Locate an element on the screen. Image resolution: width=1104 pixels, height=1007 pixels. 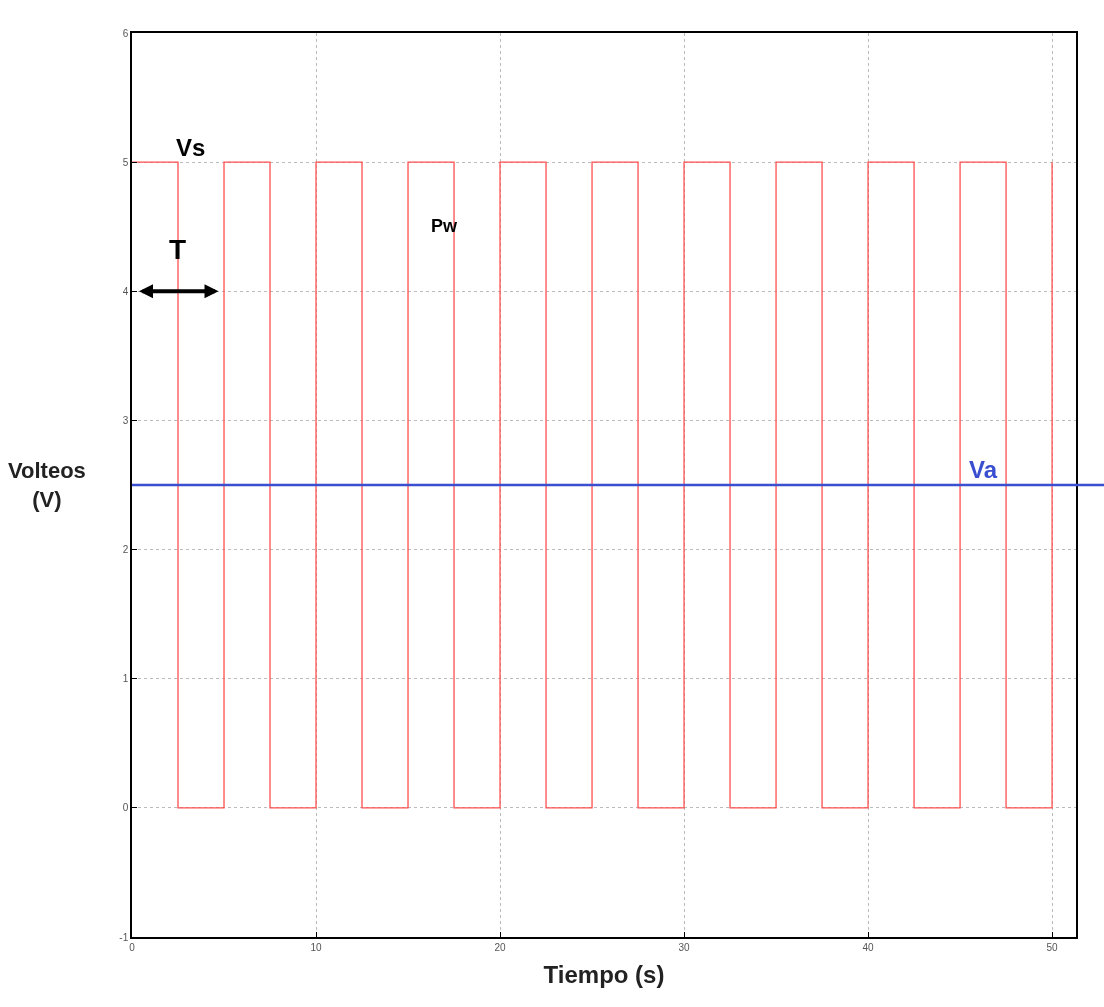
x-tick-label: 10 is located at coordinates (316, 947).